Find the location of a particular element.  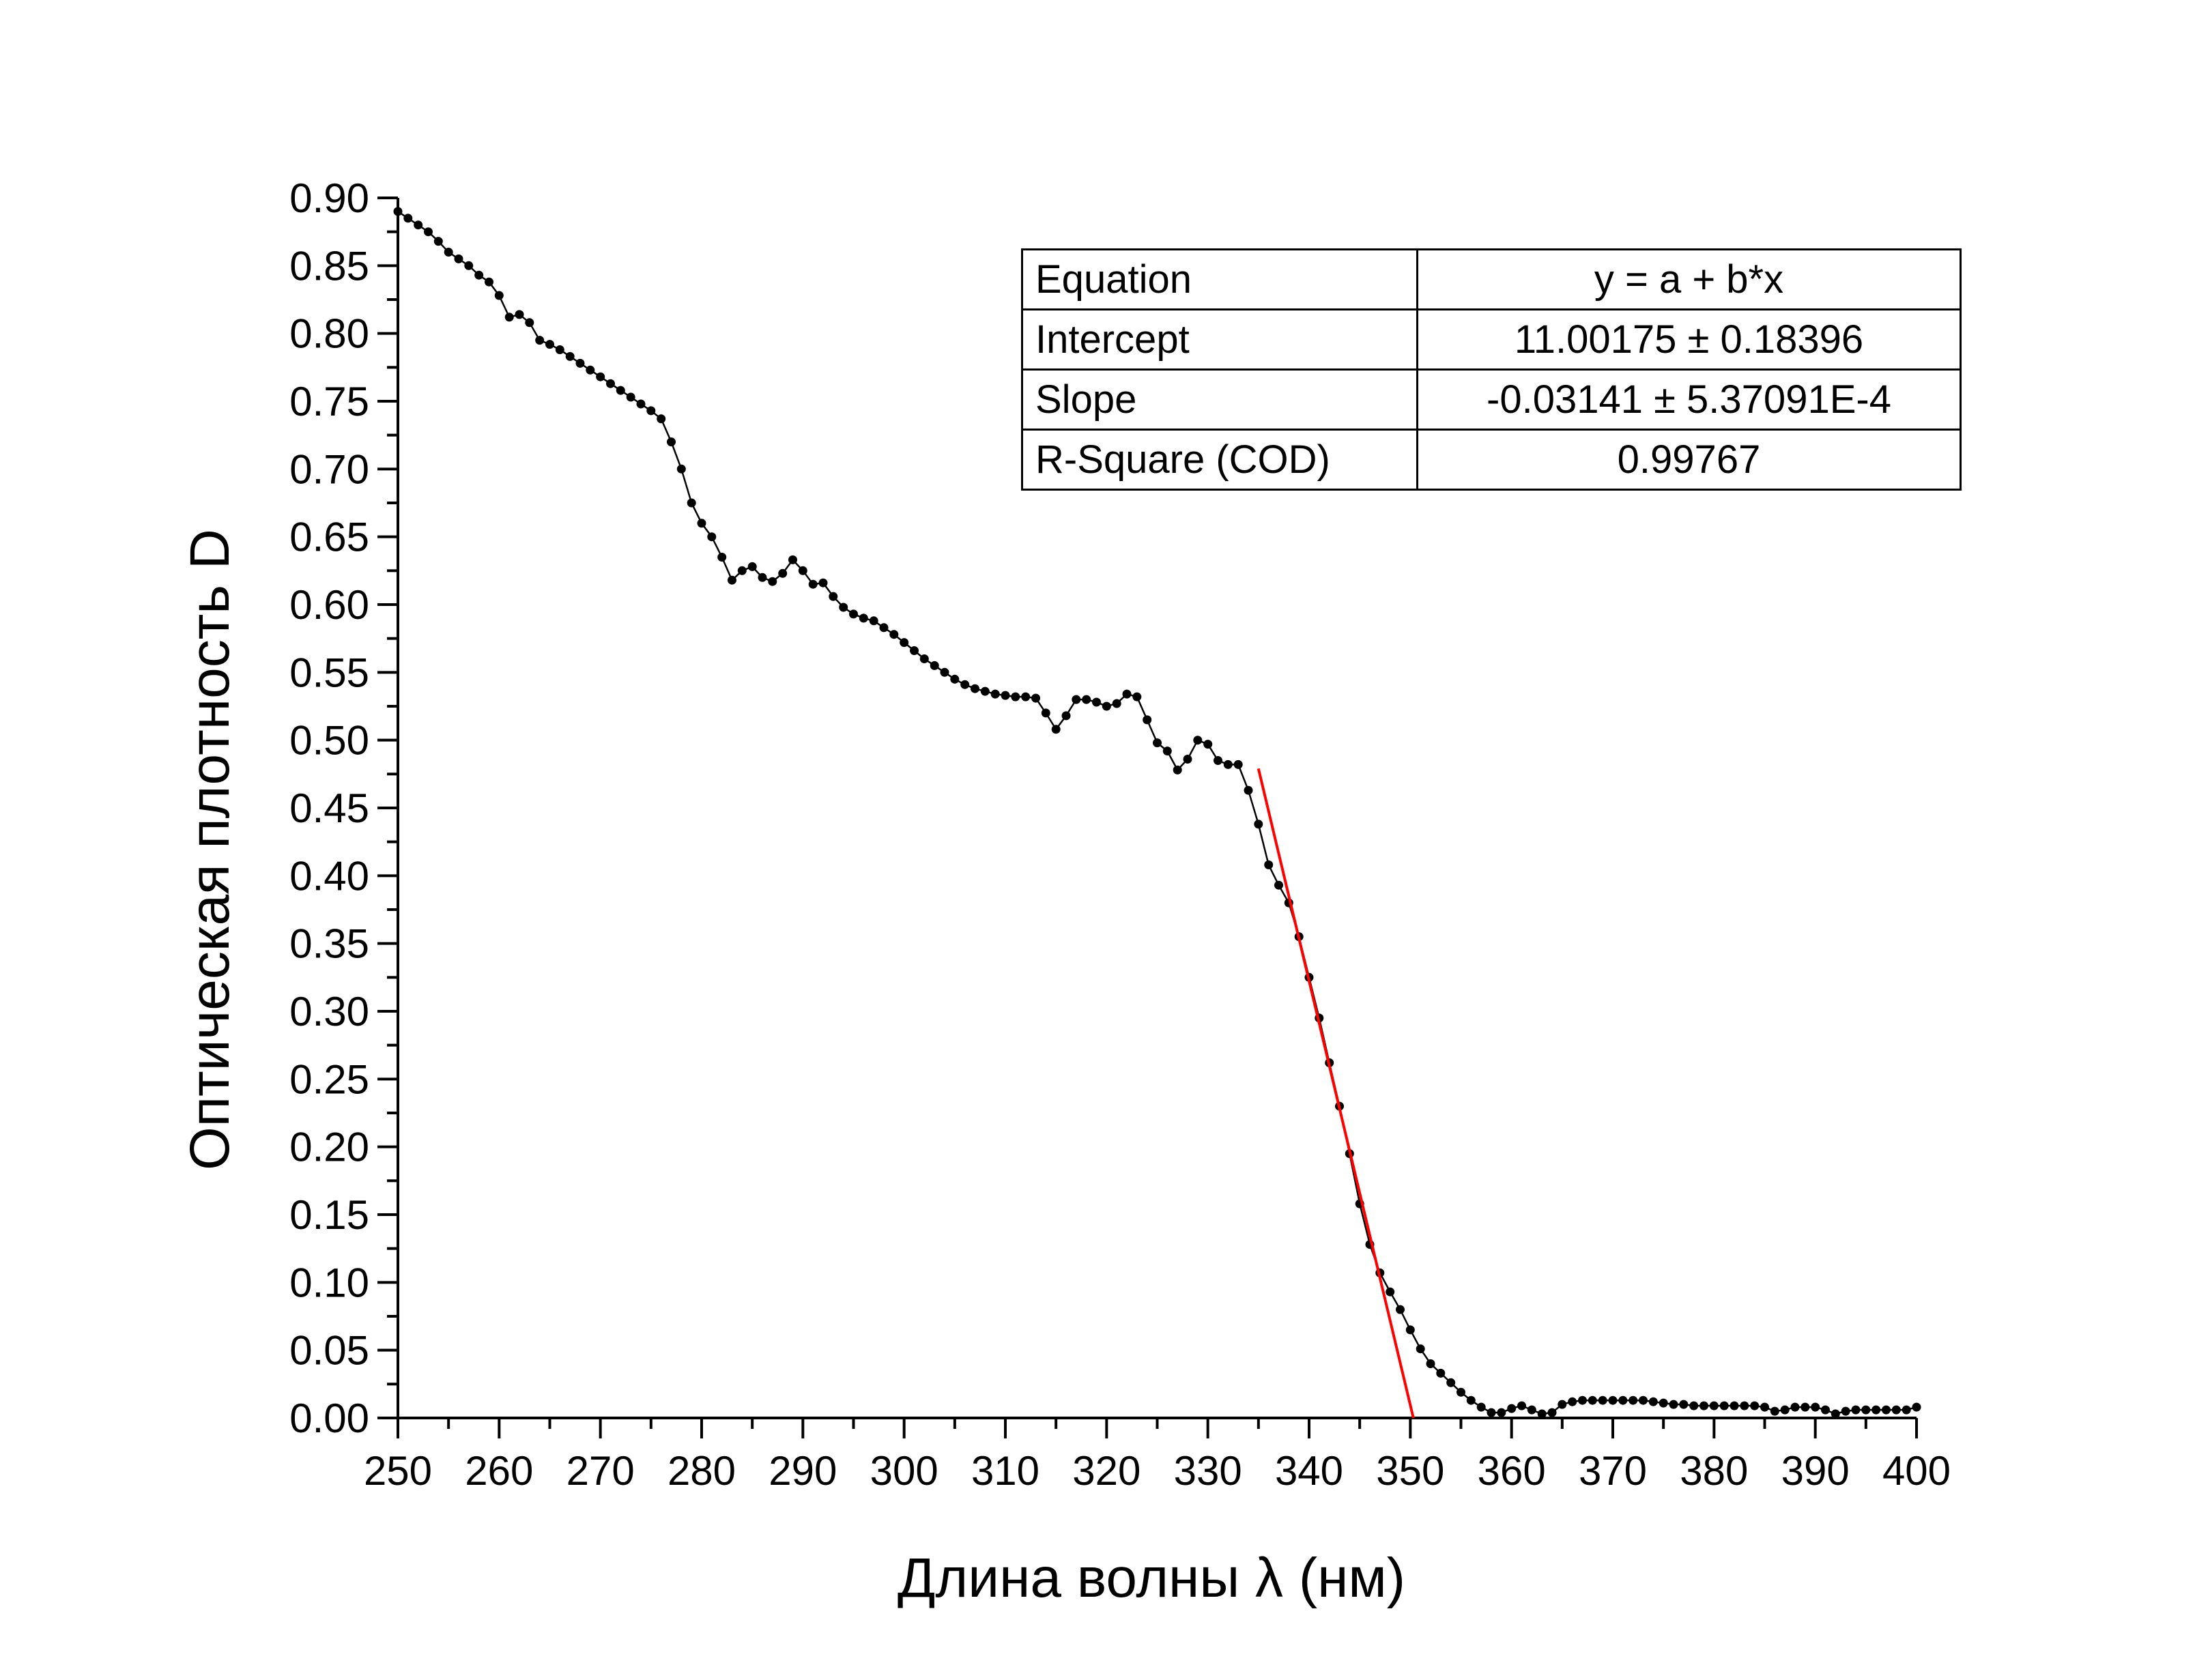

x-tick-label: 250 is located at coordinates (398, 1471).